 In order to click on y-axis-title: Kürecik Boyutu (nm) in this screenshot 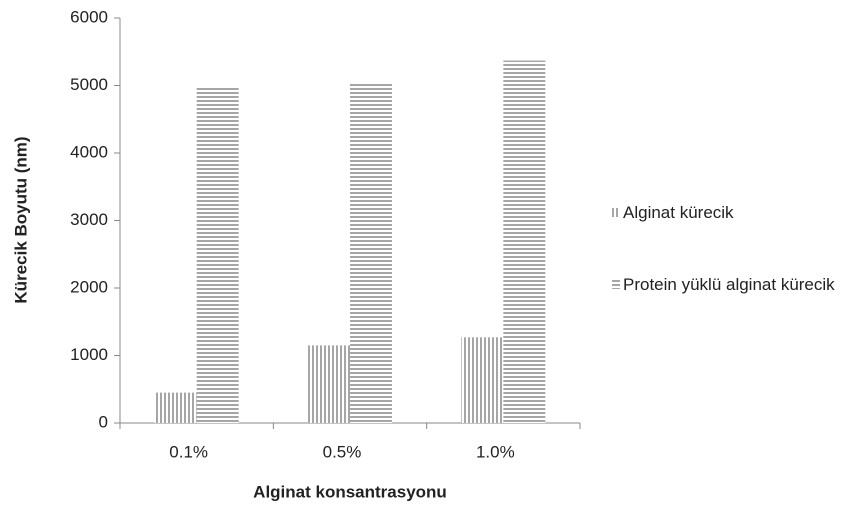, I will do `click(20, 219)`.